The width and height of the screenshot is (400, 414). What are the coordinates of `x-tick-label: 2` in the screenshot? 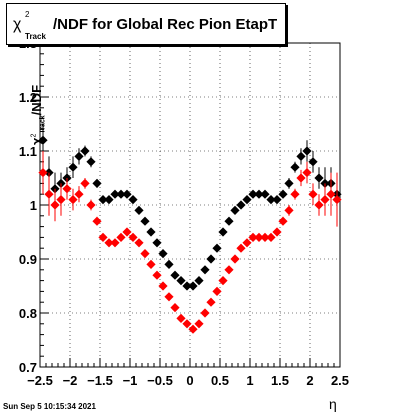 It's located at (309, 380).